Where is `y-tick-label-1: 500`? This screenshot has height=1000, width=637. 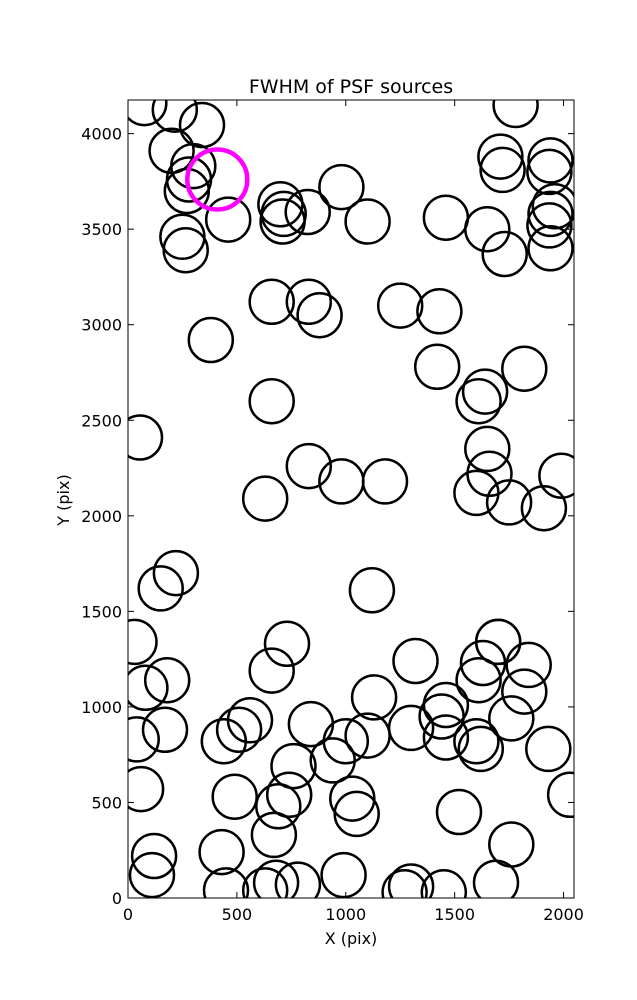 y-tick-label-1: 500 is located at coordinates (106, 802).